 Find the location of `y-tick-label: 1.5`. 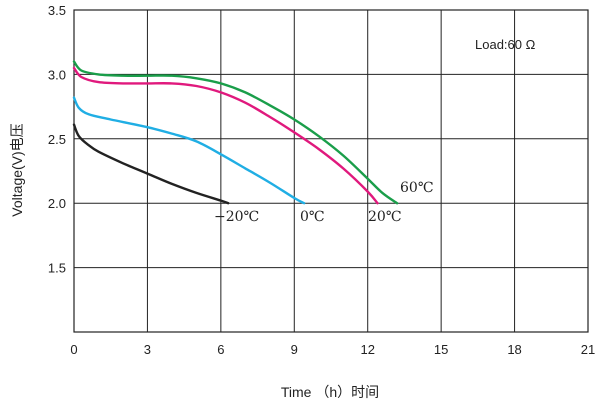

y-tick-label: 1.5 is located at coordinates (57, 268).